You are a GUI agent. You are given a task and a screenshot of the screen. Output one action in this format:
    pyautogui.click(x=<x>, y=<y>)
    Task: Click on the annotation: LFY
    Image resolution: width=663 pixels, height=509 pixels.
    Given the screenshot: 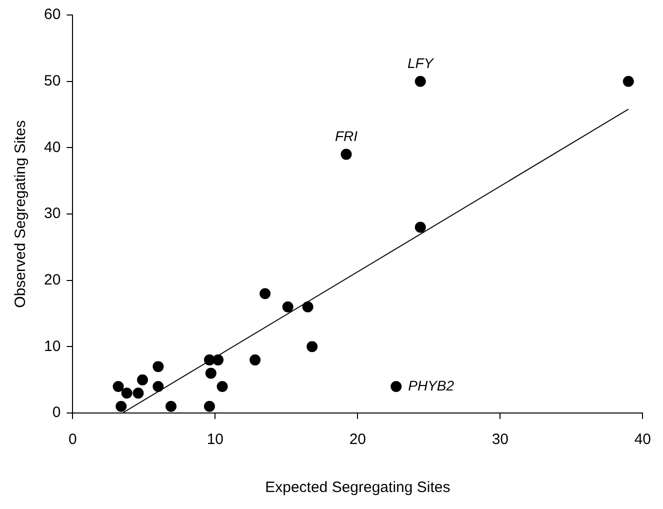 What is the action you would take?
    pyautogui.click(x=421, y=63)
    